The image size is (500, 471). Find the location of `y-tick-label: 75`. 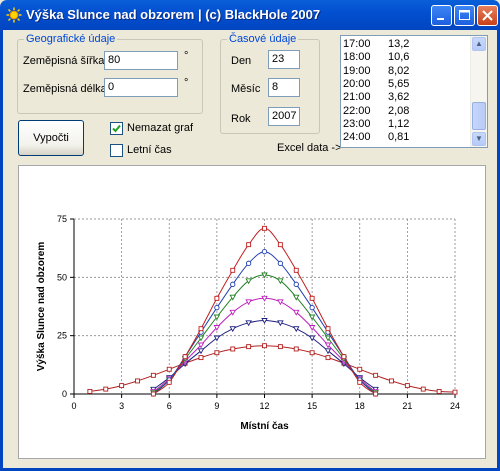

y-tick-label: 75 is located at coordinates (62, 219).